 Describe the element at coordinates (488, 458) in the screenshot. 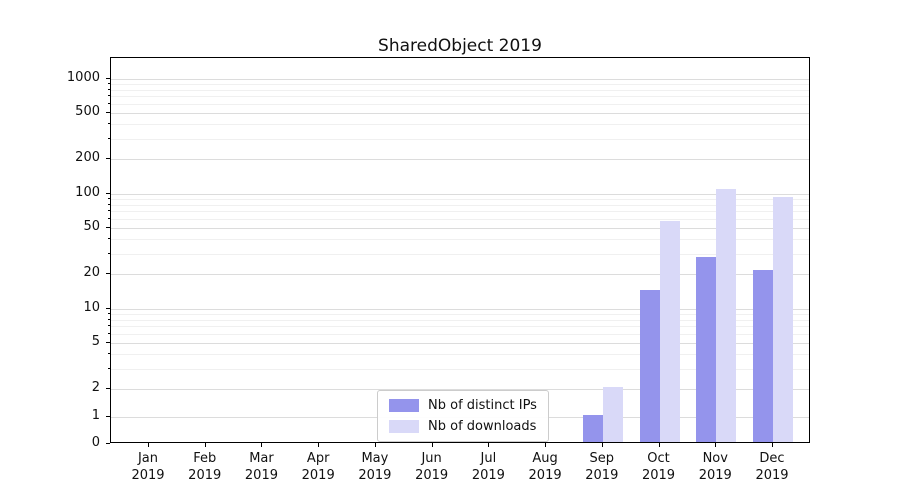

I see `x-tick-month: Jul` at that location.